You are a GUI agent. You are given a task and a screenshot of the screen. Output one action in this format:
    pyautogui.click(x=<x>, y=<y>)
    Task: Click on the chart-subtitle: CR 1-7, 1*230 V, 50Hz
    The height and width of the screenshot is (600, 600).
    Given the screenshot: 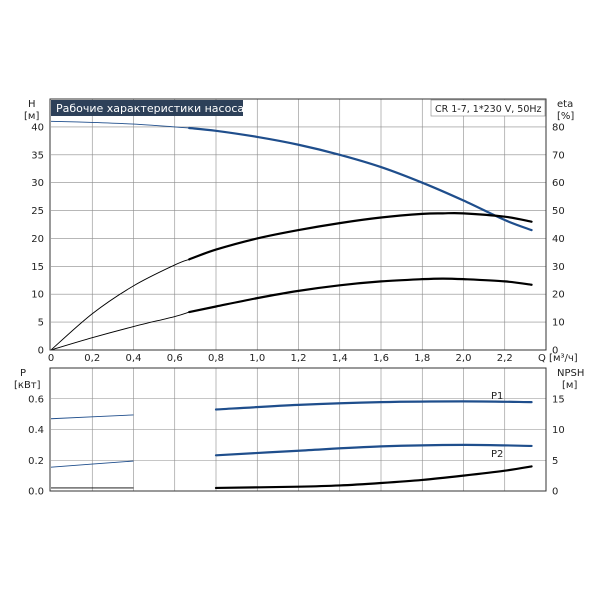 What is the action you would take?
    pyautogui.click(x=488, y=109)
    